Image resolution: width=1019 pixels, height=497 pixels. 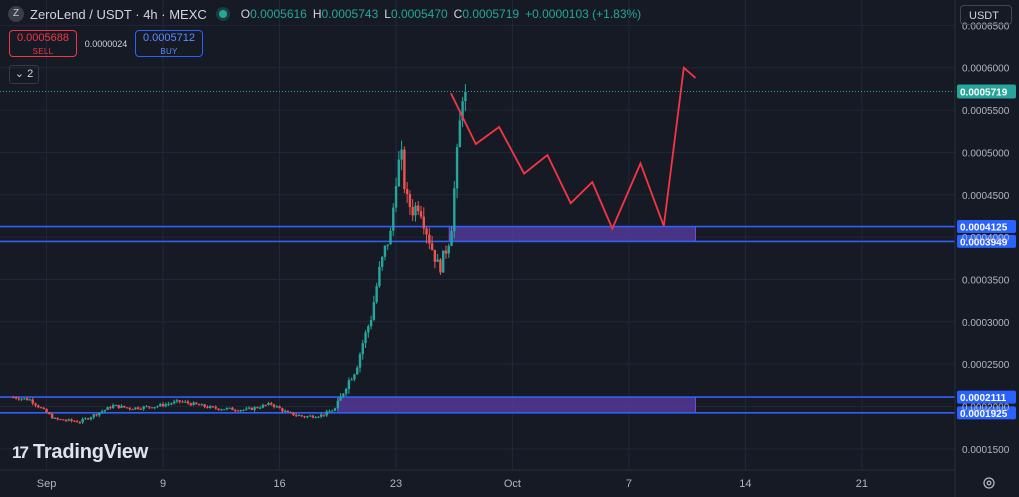 What do you see at coordinates (24, 74) in the screenshot?
I see `indicators-toggle-button: ⌄ 2` at bounding box center [24, 74].